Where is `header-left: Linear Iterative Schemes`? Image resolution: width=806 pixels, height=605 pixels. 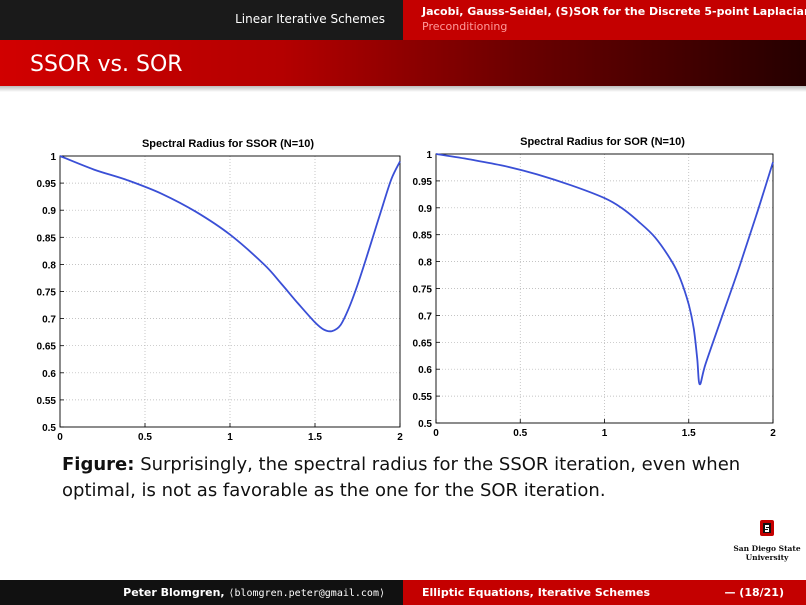
header-left: Linear Iterative Schemes is located at coordinates (201, 20).